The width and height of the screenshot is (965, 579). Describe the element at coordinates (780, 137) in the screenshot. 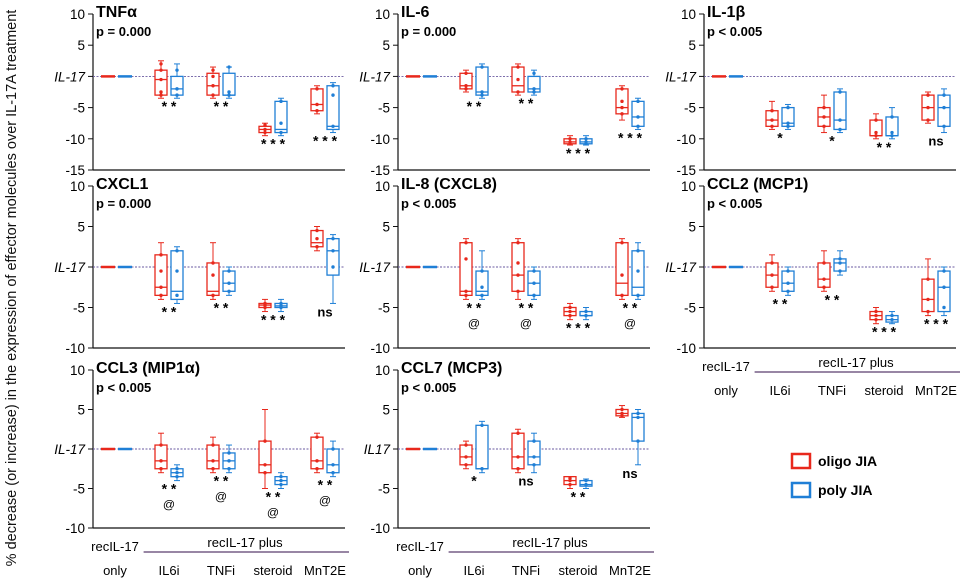

I see `significance-label: *` at that location.